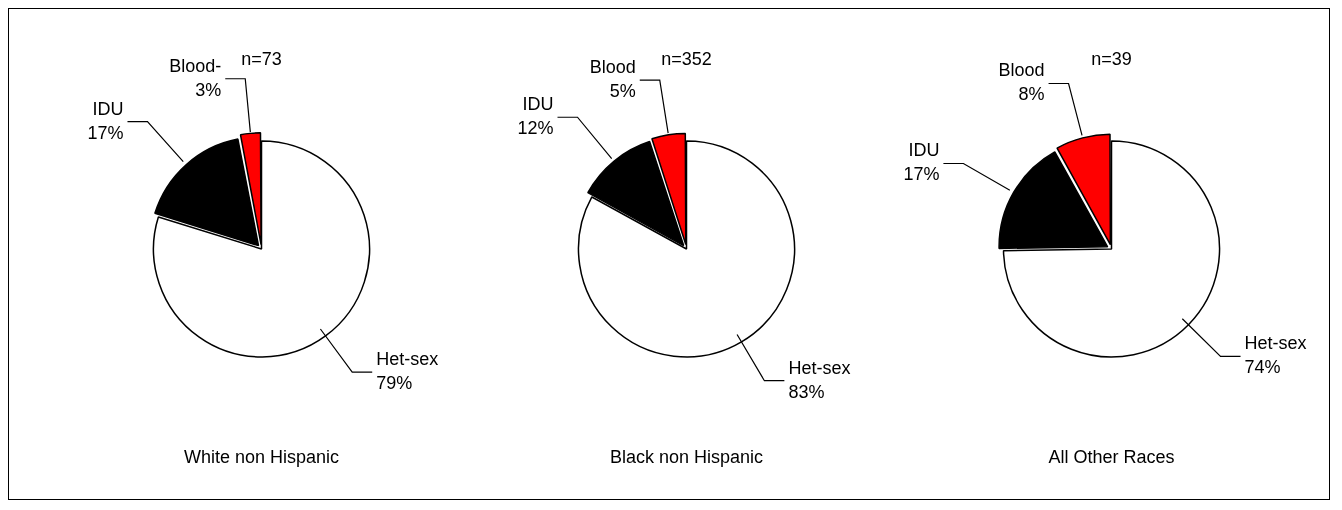 The image size is (1342, 510). I want to click on data-label: 83%, so click(806, 391).